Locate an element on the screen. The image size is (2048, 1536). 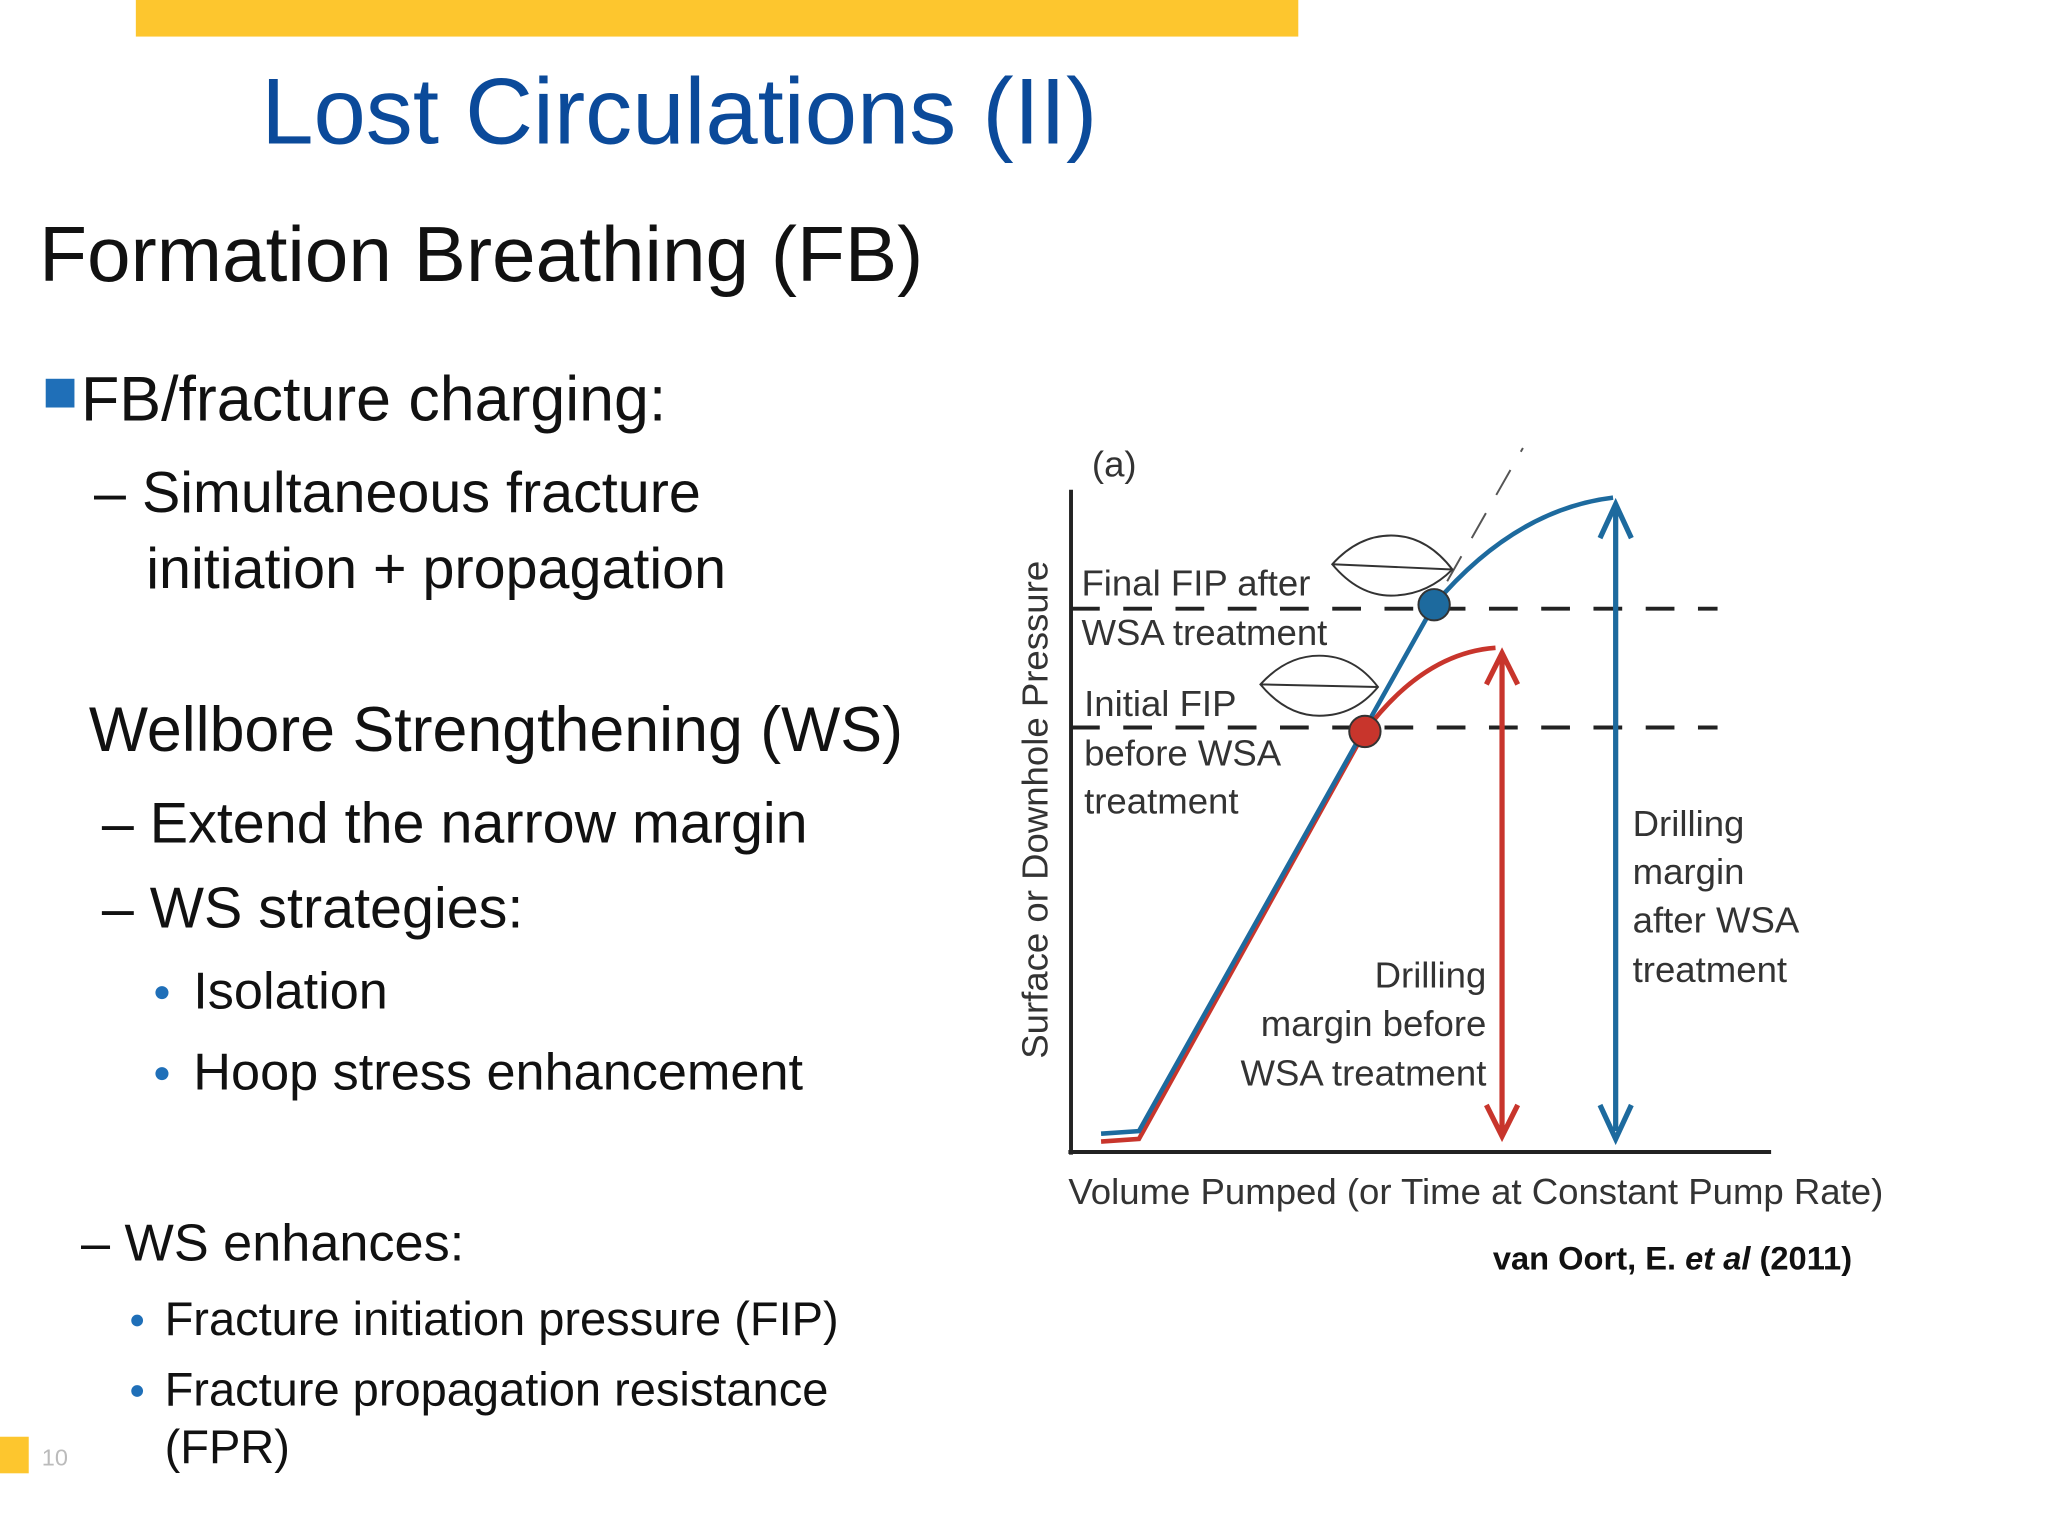
bullet-square is located at coordinates (60, 393).